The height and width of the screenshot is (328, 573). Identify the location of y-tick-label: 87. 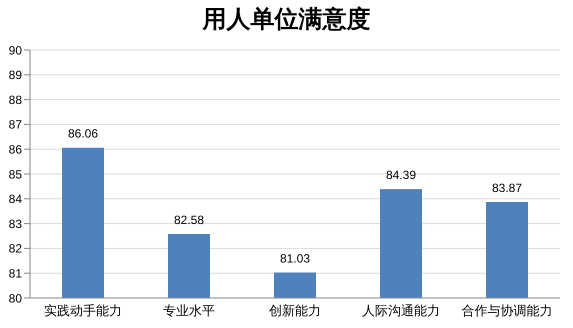
(15, 125).